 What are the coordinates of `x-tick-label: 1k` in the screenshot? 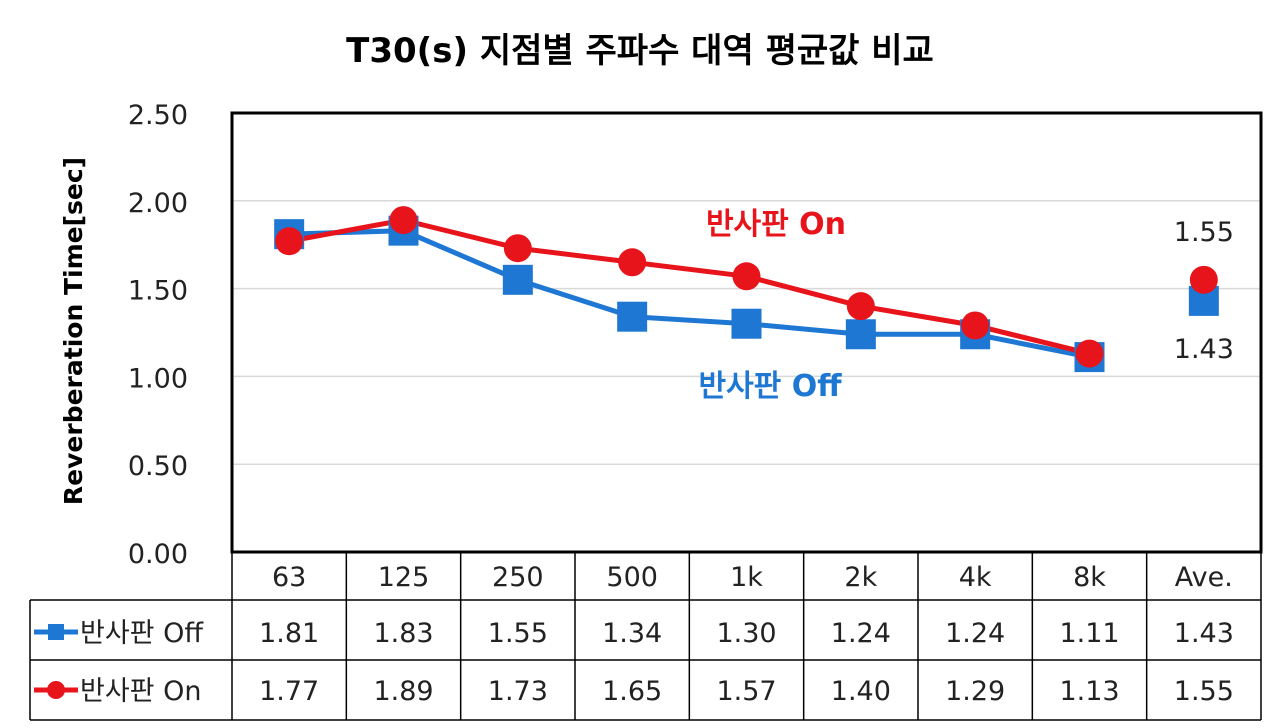 It's located at (746, 577).